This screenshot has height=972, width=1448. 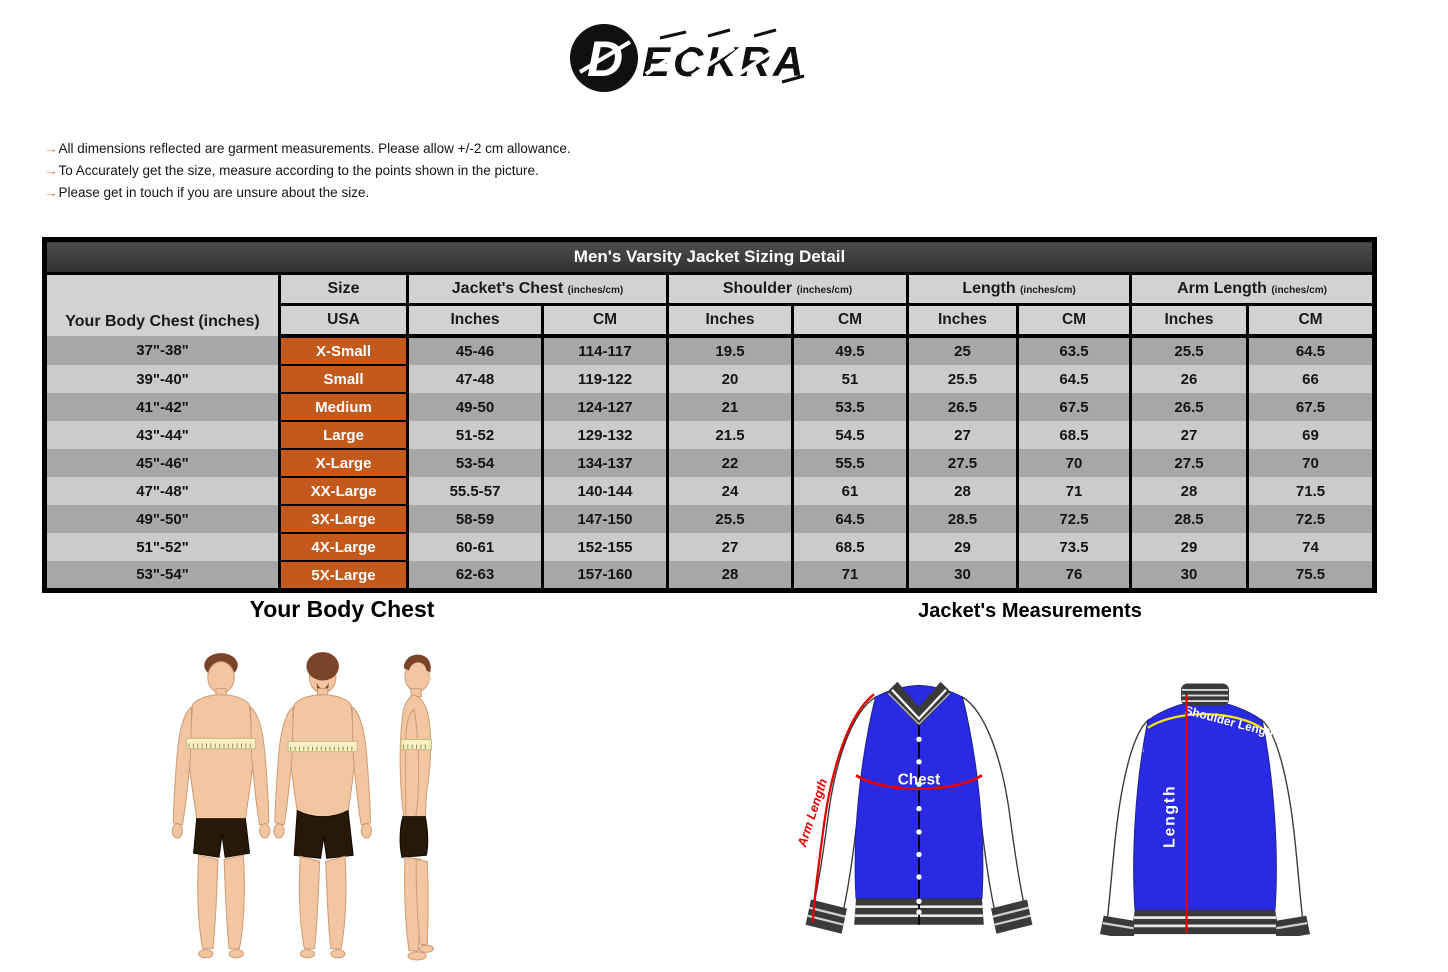 I want to click on body-chest-cell: 53"-54", so click(x=162, y=576).